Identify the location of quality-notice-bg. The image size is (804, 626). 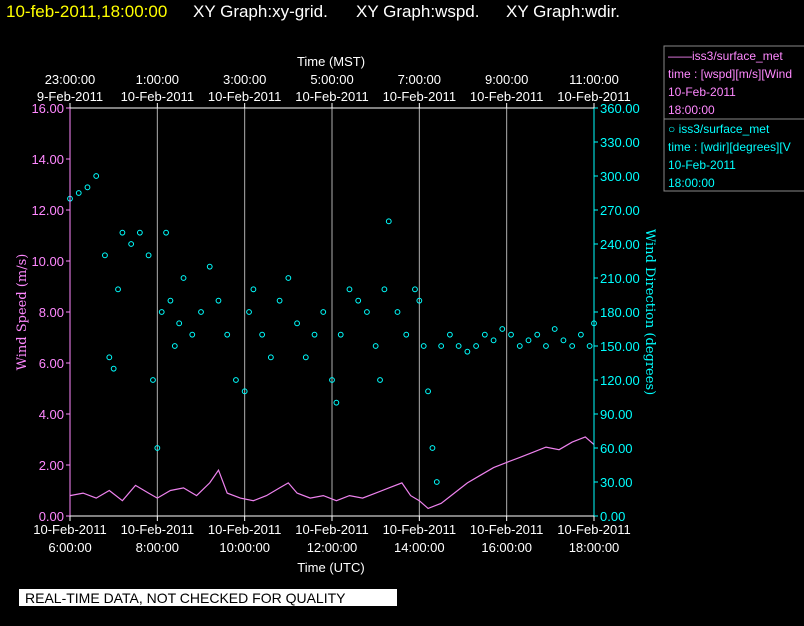
(208, 597).